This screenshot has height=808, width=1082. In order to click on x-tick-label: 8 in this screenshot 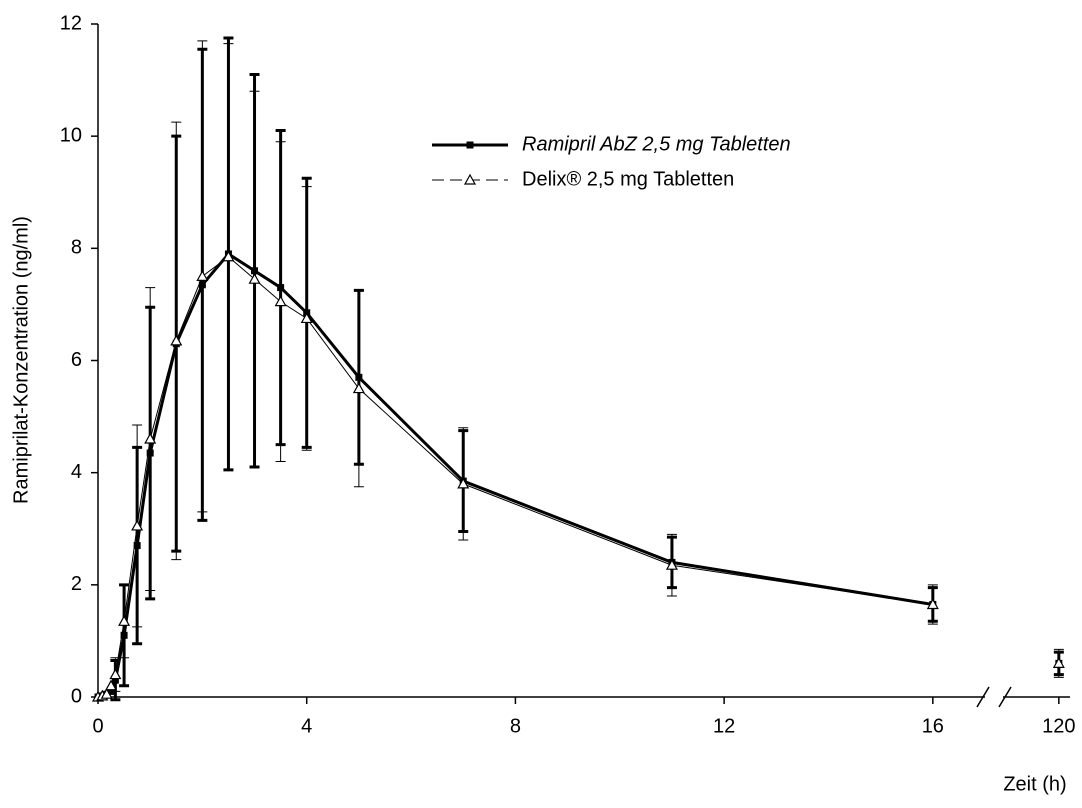, I will do `click(515, 726)`.